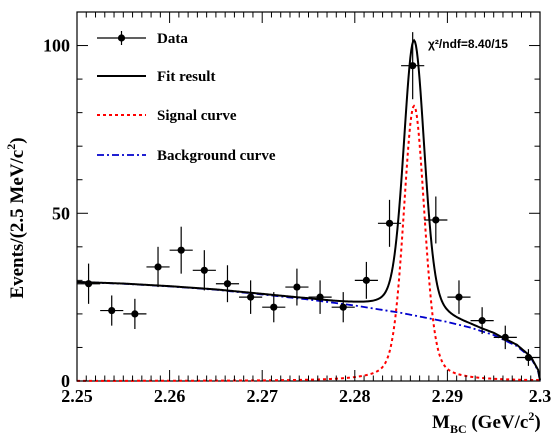  What do you see at coordinates (77, 396) in the screenshot?
I see `x-tick-label: 2.25` at bounding box center [77, 396].